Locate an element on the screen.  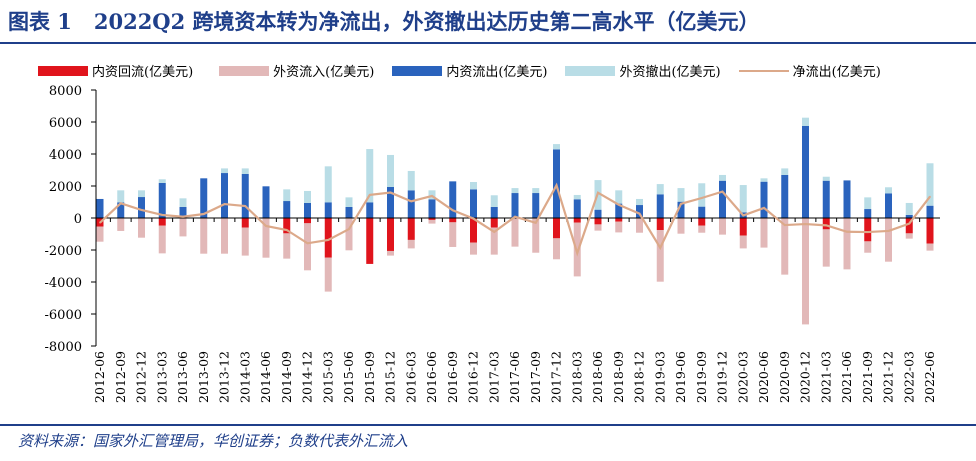
x-tick-label: 2014-03 is located at coordinates (244, 377).